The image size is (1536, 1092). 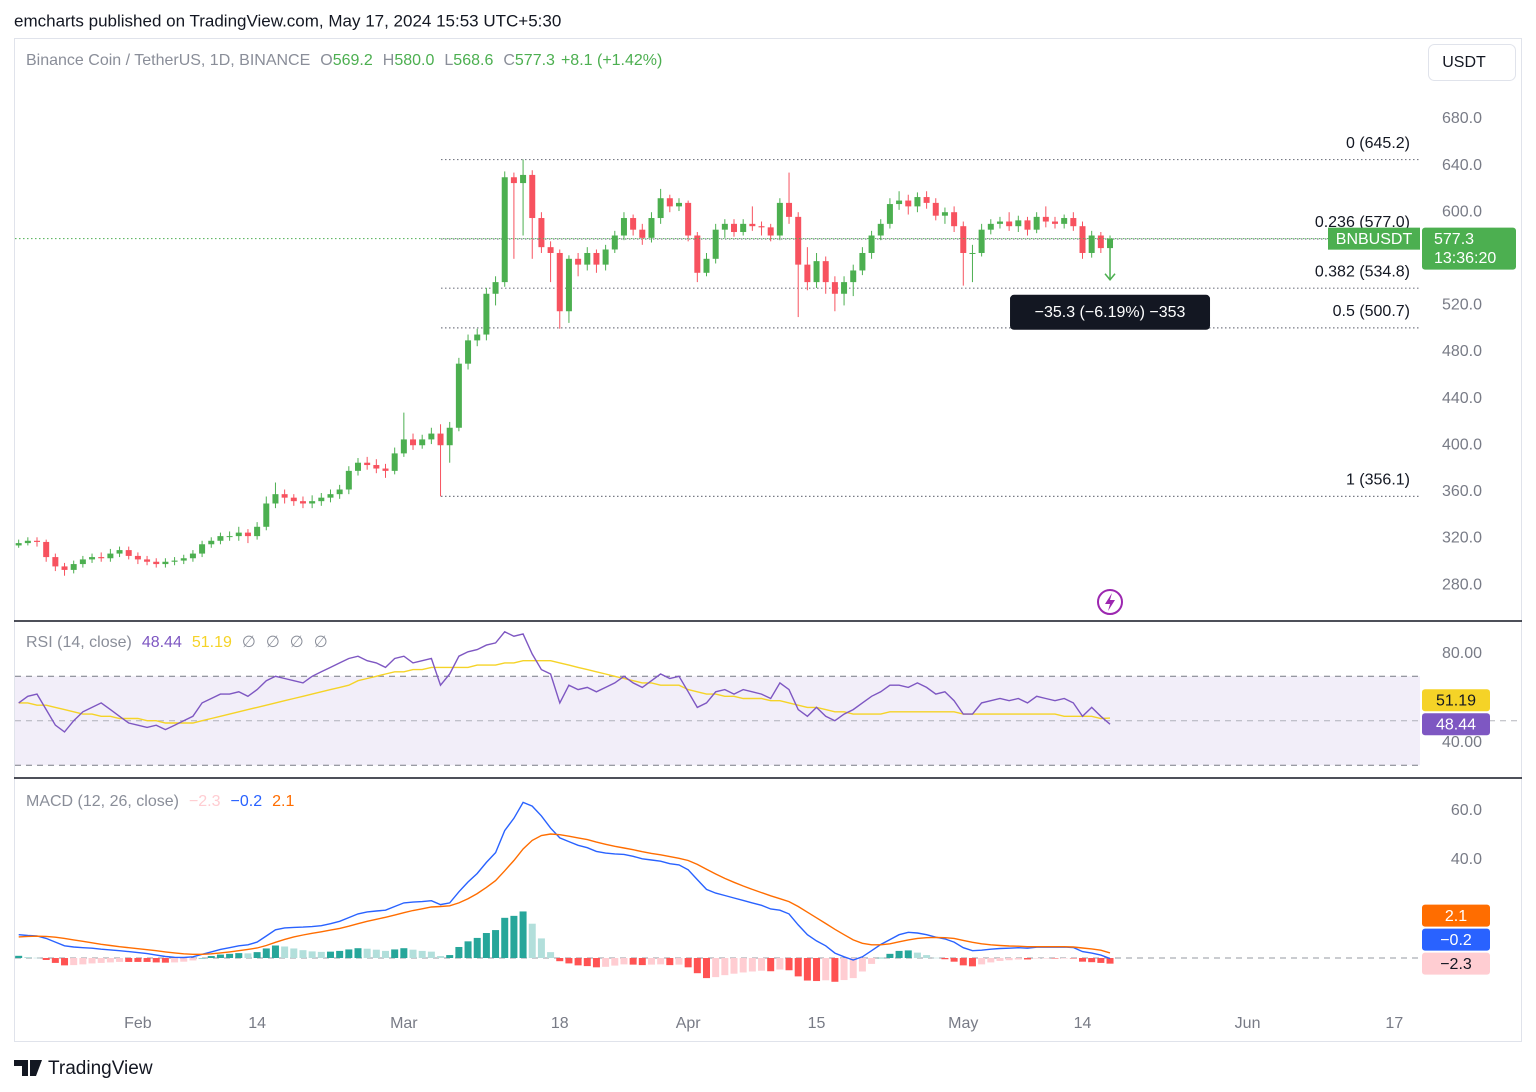 What do you see at coordinates (212, 642) in the screenshot?
I see `legend-value: 51.19` at bounding box center [212, 642].